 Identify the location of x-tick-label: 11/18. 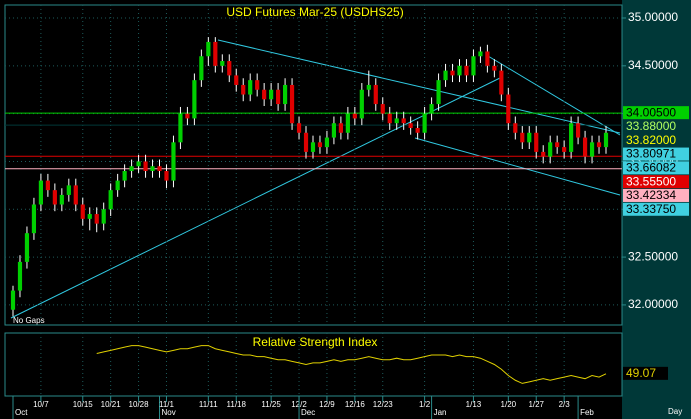
(237, 404).